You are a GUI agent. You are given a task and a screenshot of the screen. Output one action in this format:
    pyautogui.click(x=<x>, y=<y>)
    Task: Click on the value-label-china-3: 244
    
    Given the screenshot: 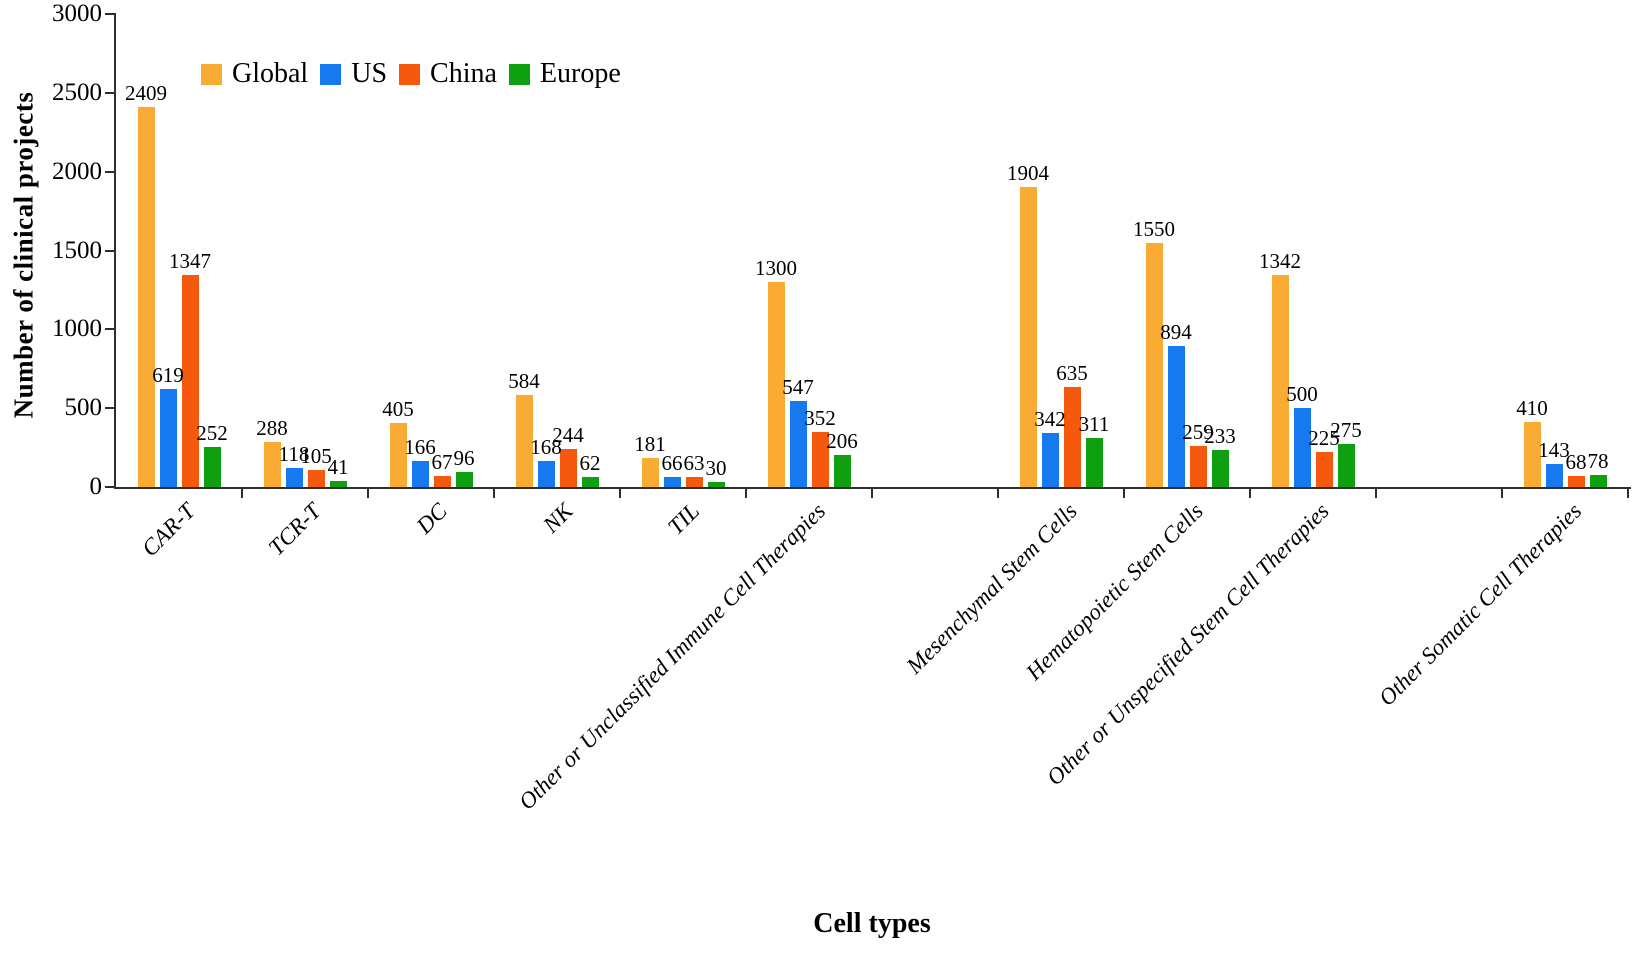 What is the action you would take?
    pyautogui.click(x=568, y=435)
    